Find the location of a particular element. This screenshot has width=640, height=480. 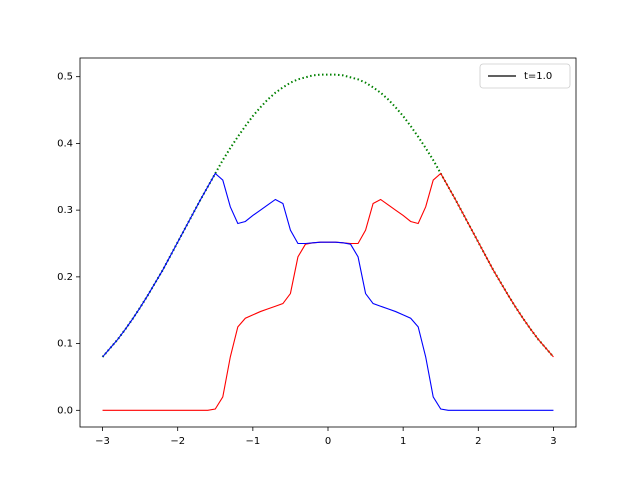

x-tick-label: −3 is located at coordinates (102, 441).